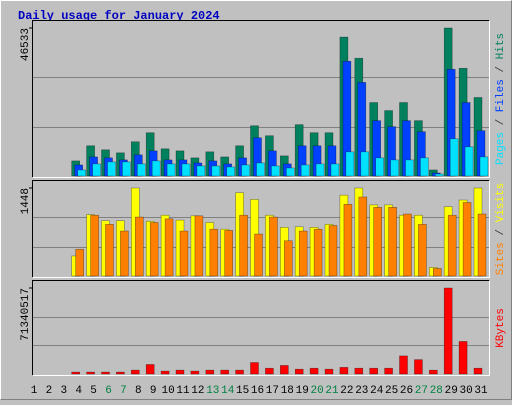 The image size is (512, 405). What do you see at coordinates (63, 391) in the screenshot?
I see `x-tick-label: 3` at bounding box center [63, 391].